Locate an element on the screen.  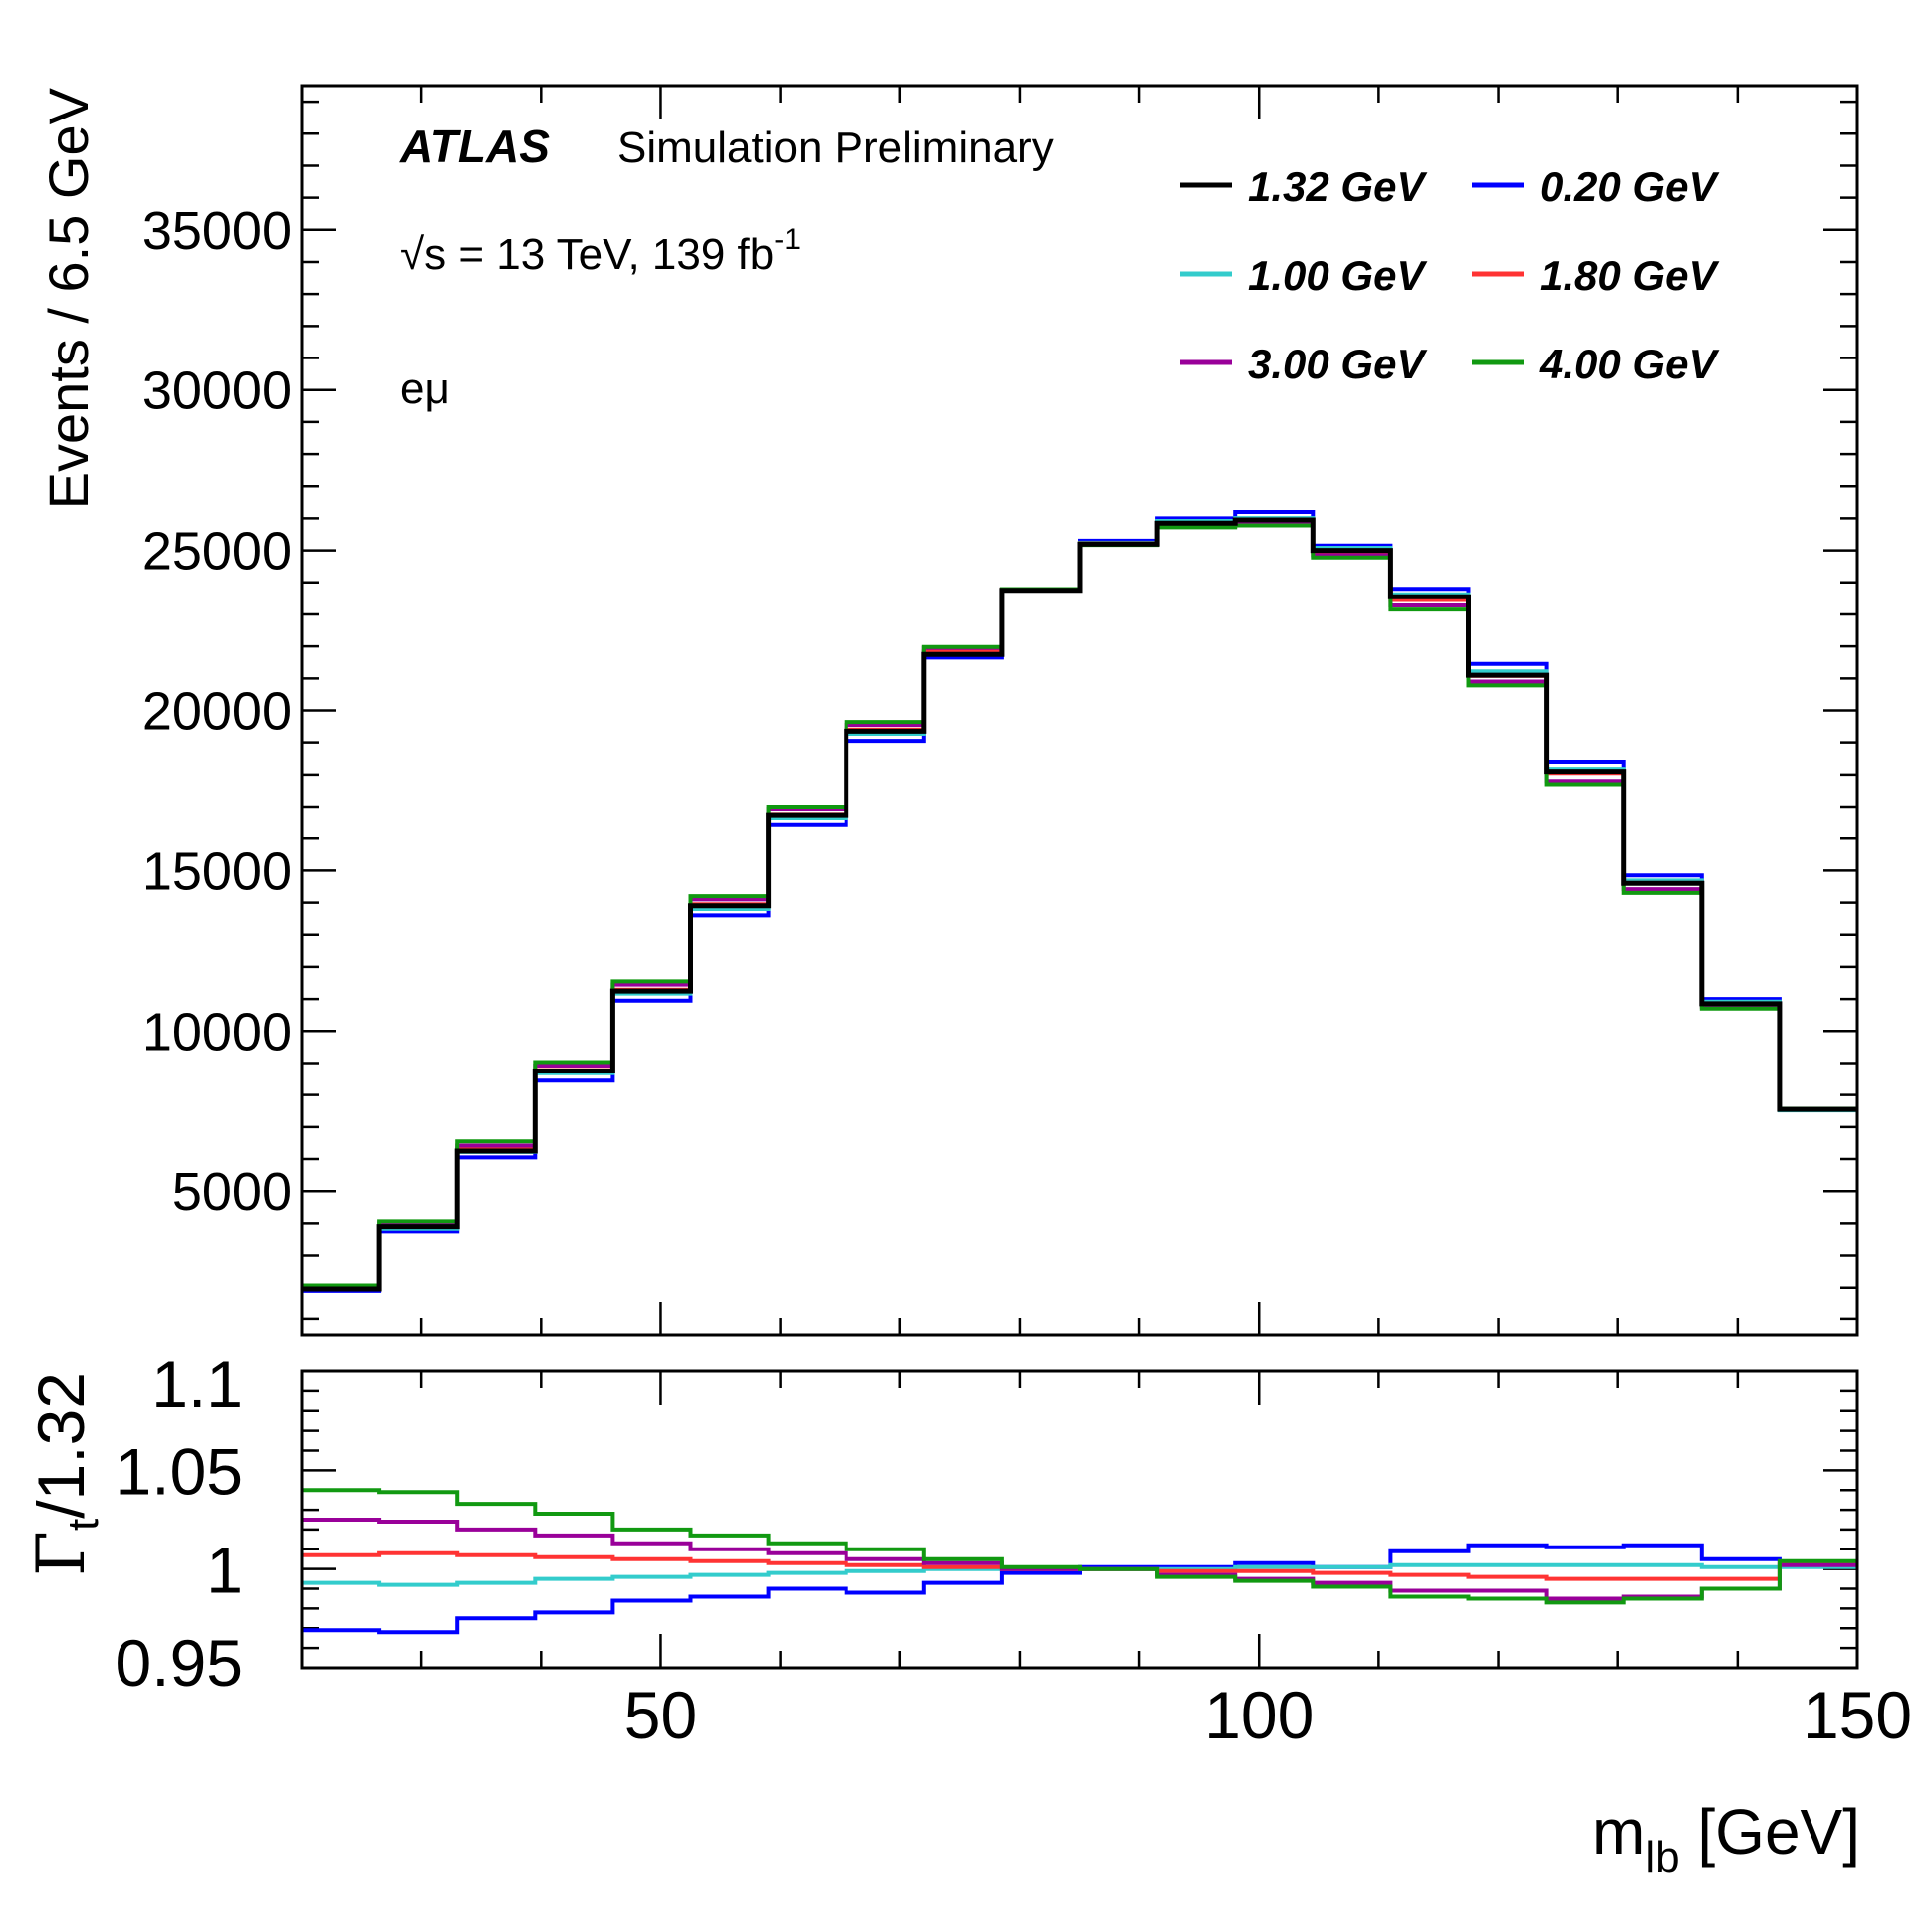
atlas-label: ATLAS is located at coordinates (475, 146).